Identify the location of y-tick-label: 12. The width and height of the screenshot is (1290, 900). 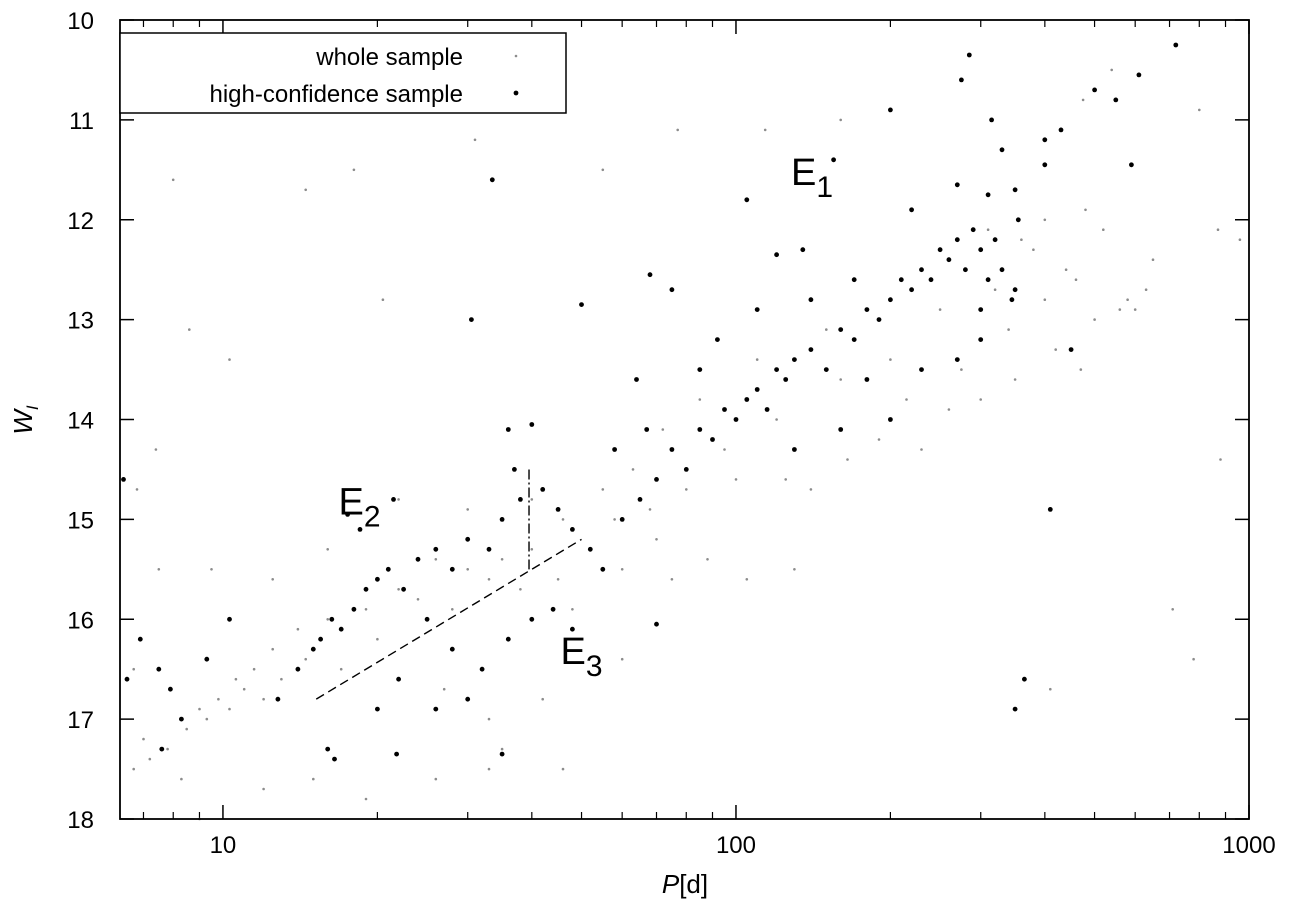
(80, 221).